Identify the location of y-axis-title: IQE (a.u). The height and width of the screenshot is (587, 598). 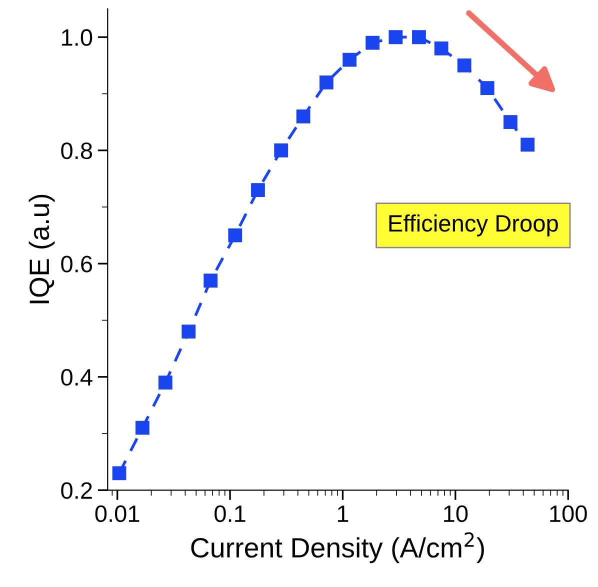
(41, 249).